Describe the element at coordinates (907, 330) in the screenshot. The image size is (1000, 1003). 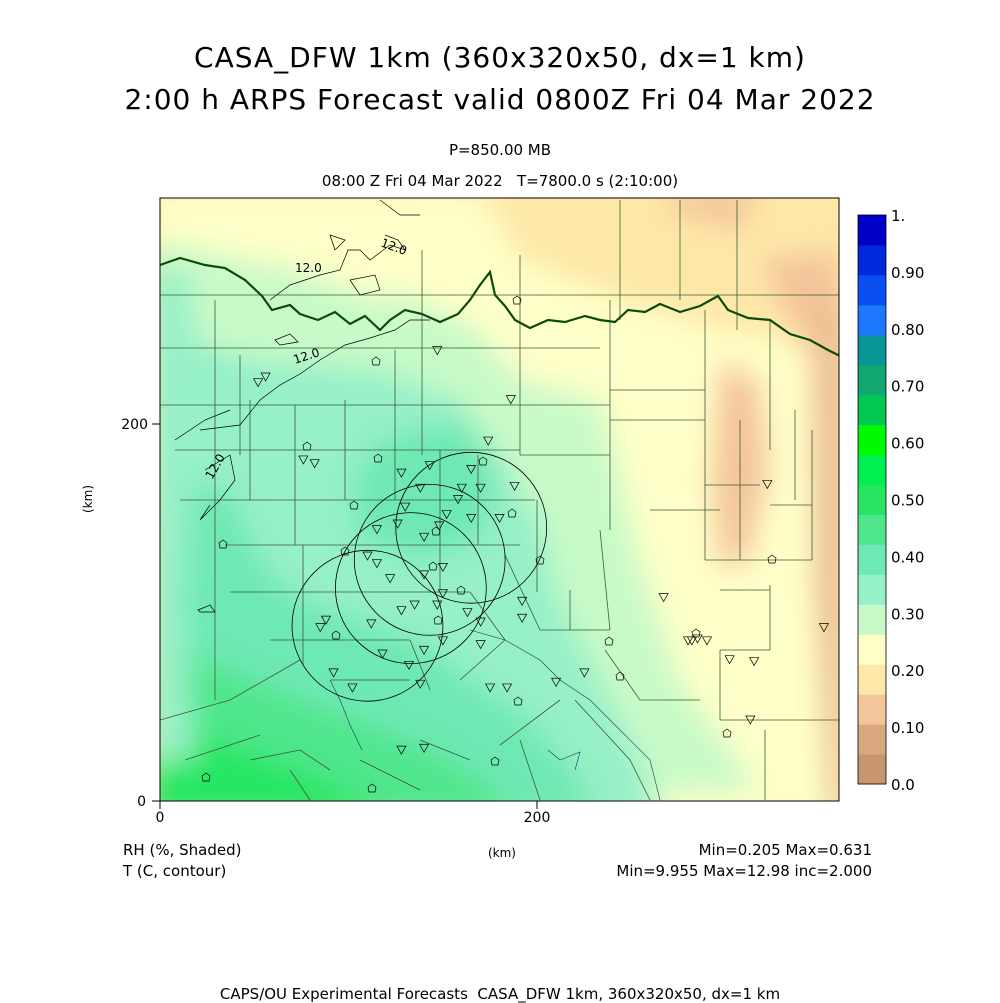
I see `colorbar-label: 0.80` at that location.